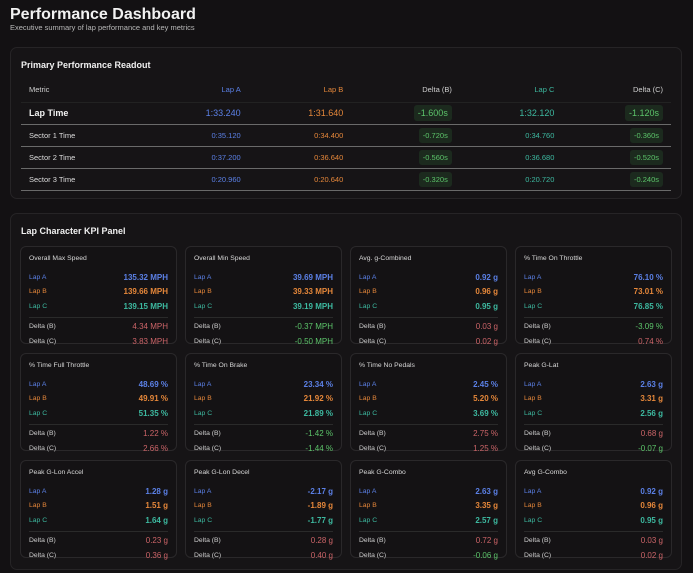  Describe the element at coordinates (319, 448) in the screenshot. I see `kpi-delta-value: -1.44 %` at that location.